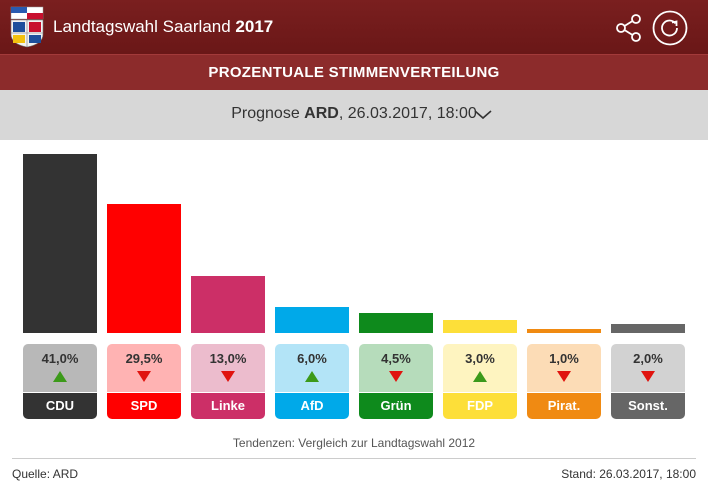 The width and height of the screenshot is (708, 487). What do you see at coordinates (354, 458) in the screenshot?
I see `footer-divider` at bounding box center [354, 458].